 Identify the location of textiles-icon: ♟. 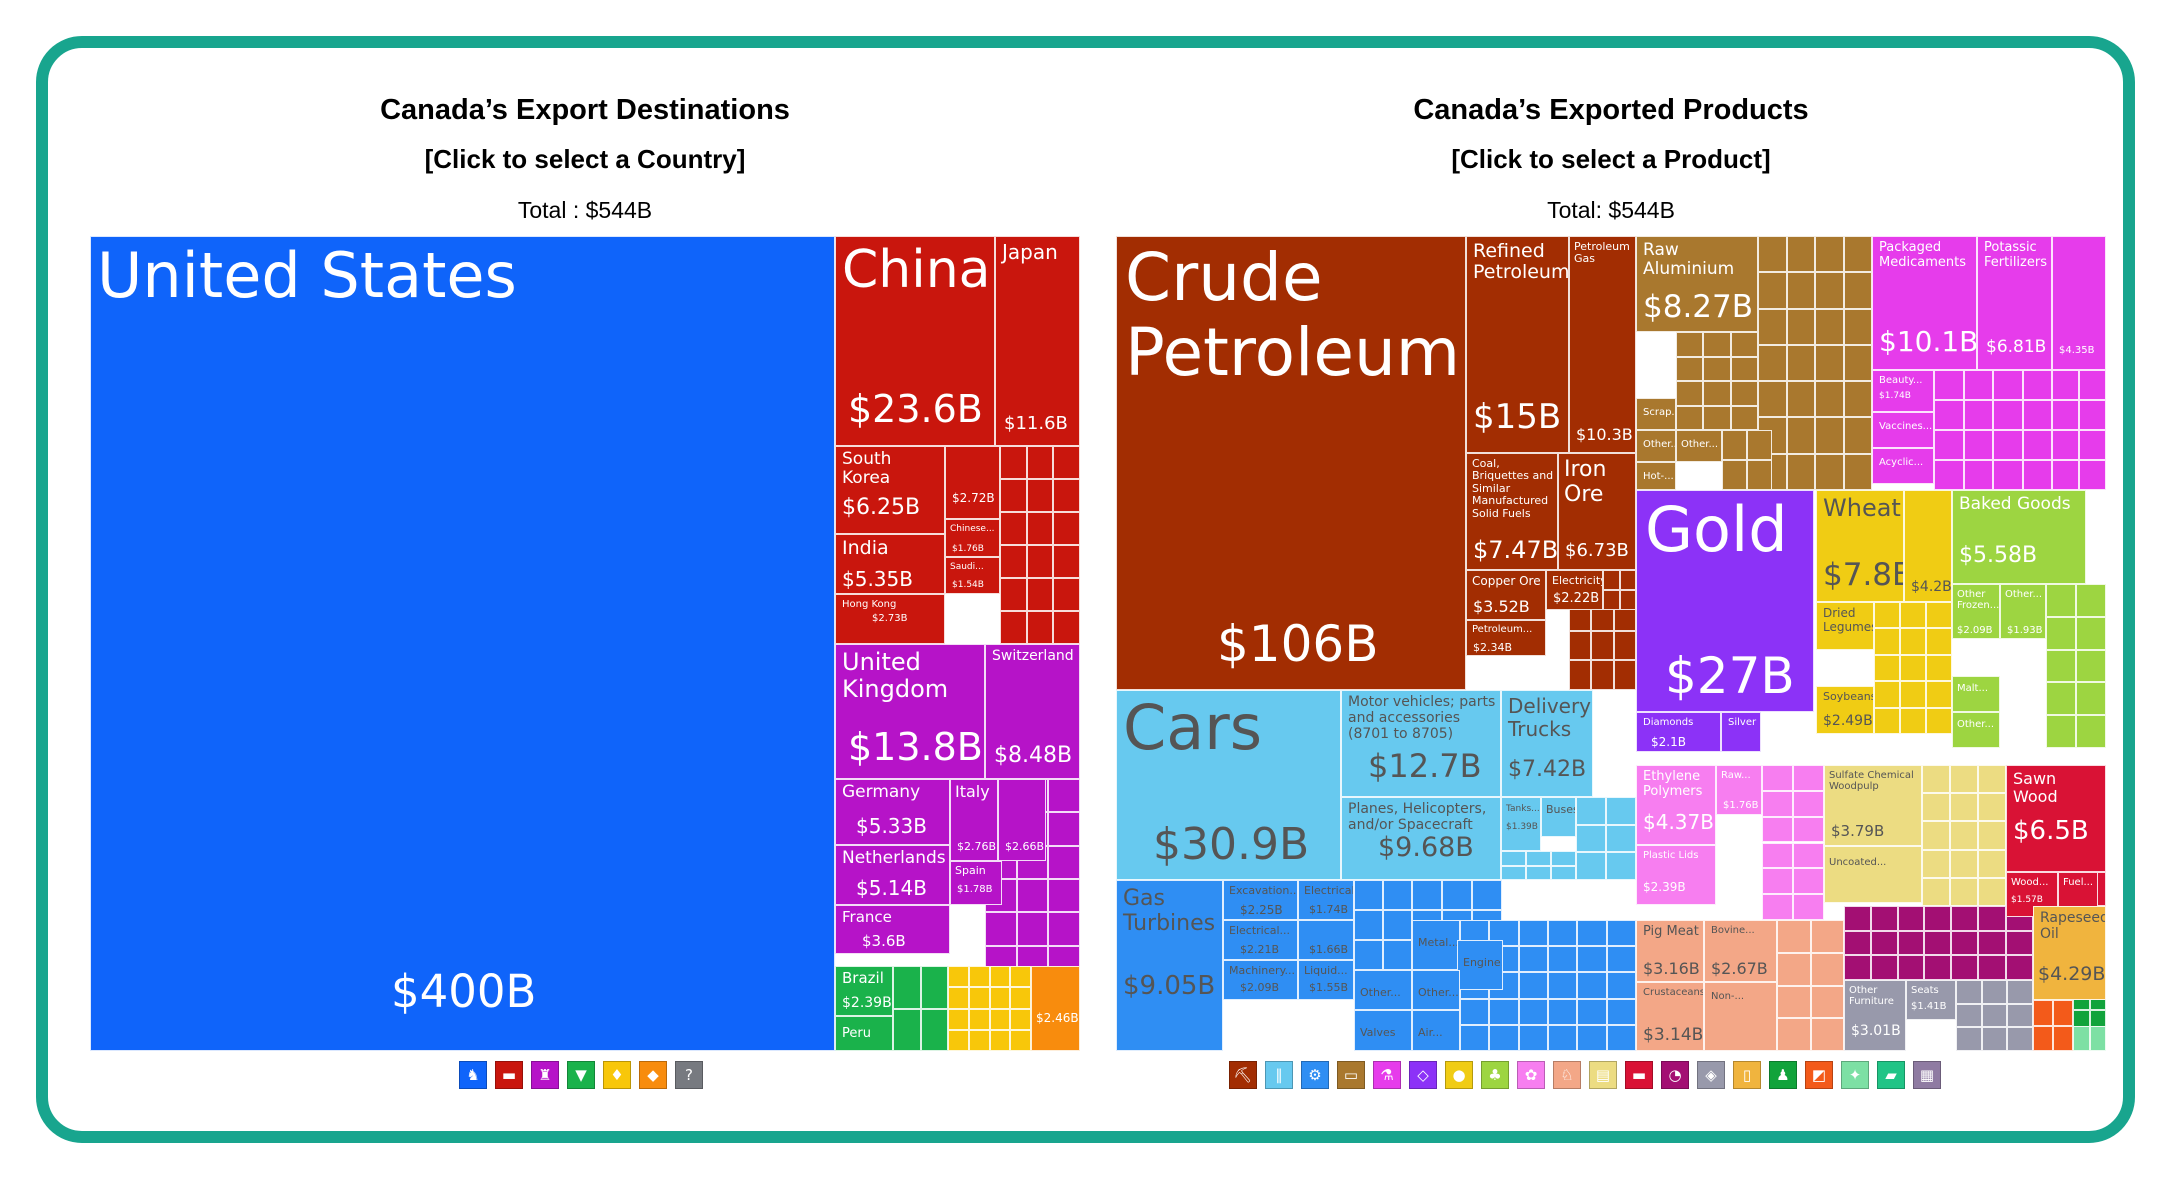
(1783, 1075).